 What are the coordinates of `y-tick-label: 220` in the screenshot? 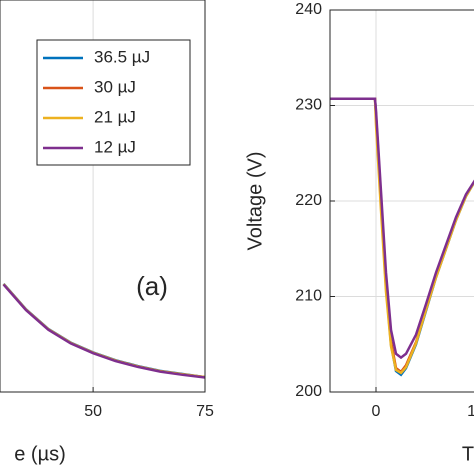 It's located at (308, 200).